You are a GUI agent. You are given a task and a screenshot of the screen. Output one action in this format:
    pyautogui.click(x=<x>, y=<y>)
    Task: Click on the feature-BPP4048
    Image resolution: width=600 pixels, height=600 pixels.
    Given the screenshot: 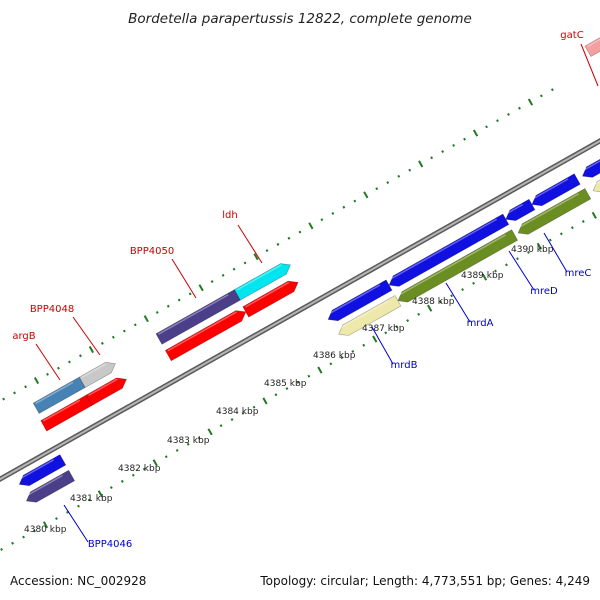 What is the action you would take?
    pyautogui.click(x=97, y=374)
    